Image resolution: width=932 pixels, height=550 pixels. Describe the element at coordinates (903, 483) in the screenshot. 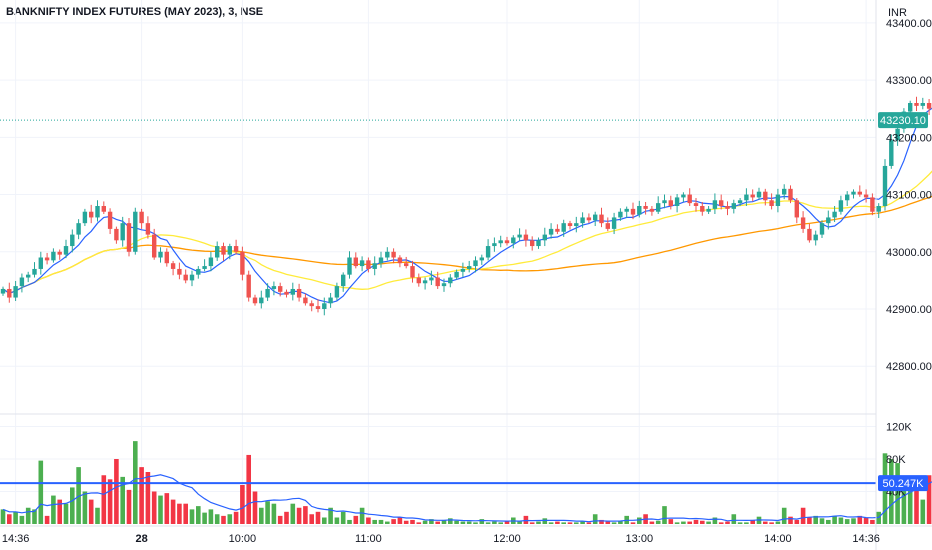

I see `volume-marker-badge` at that location.